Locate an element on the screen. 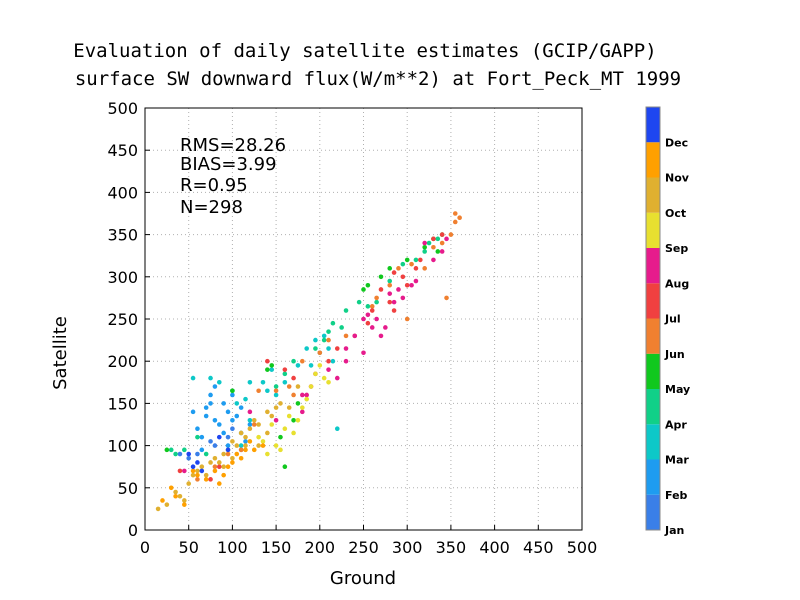 This screenshot has width=800, height=600. colorbar-swatch-aug is located at coordinates (653, 266).